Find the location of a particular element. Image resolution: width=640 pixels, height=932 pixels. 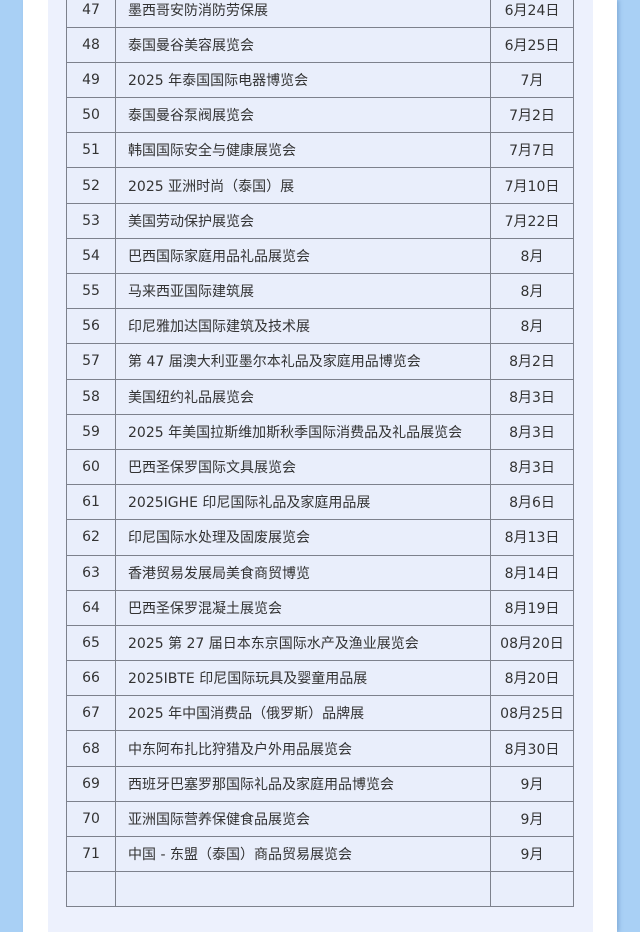

row-number: 49 is located at coordinates (91, 80).